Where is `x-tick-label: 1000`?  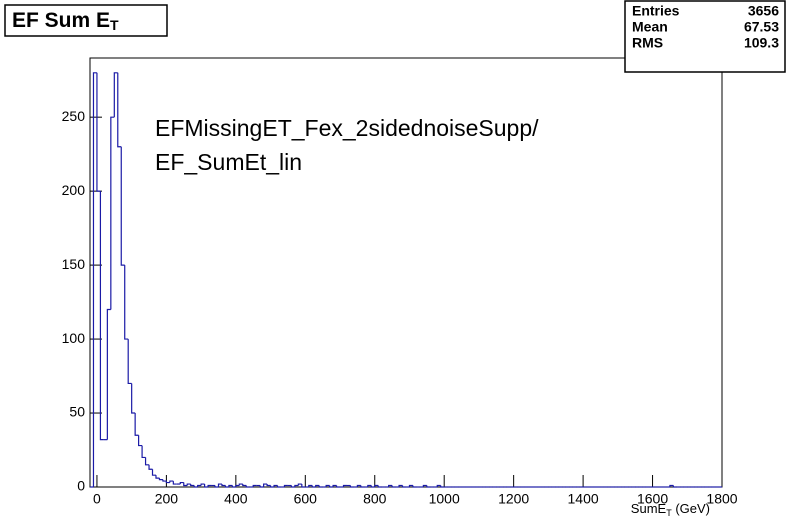 x-tick-label: 1000 is located at coordinates (444, 499).